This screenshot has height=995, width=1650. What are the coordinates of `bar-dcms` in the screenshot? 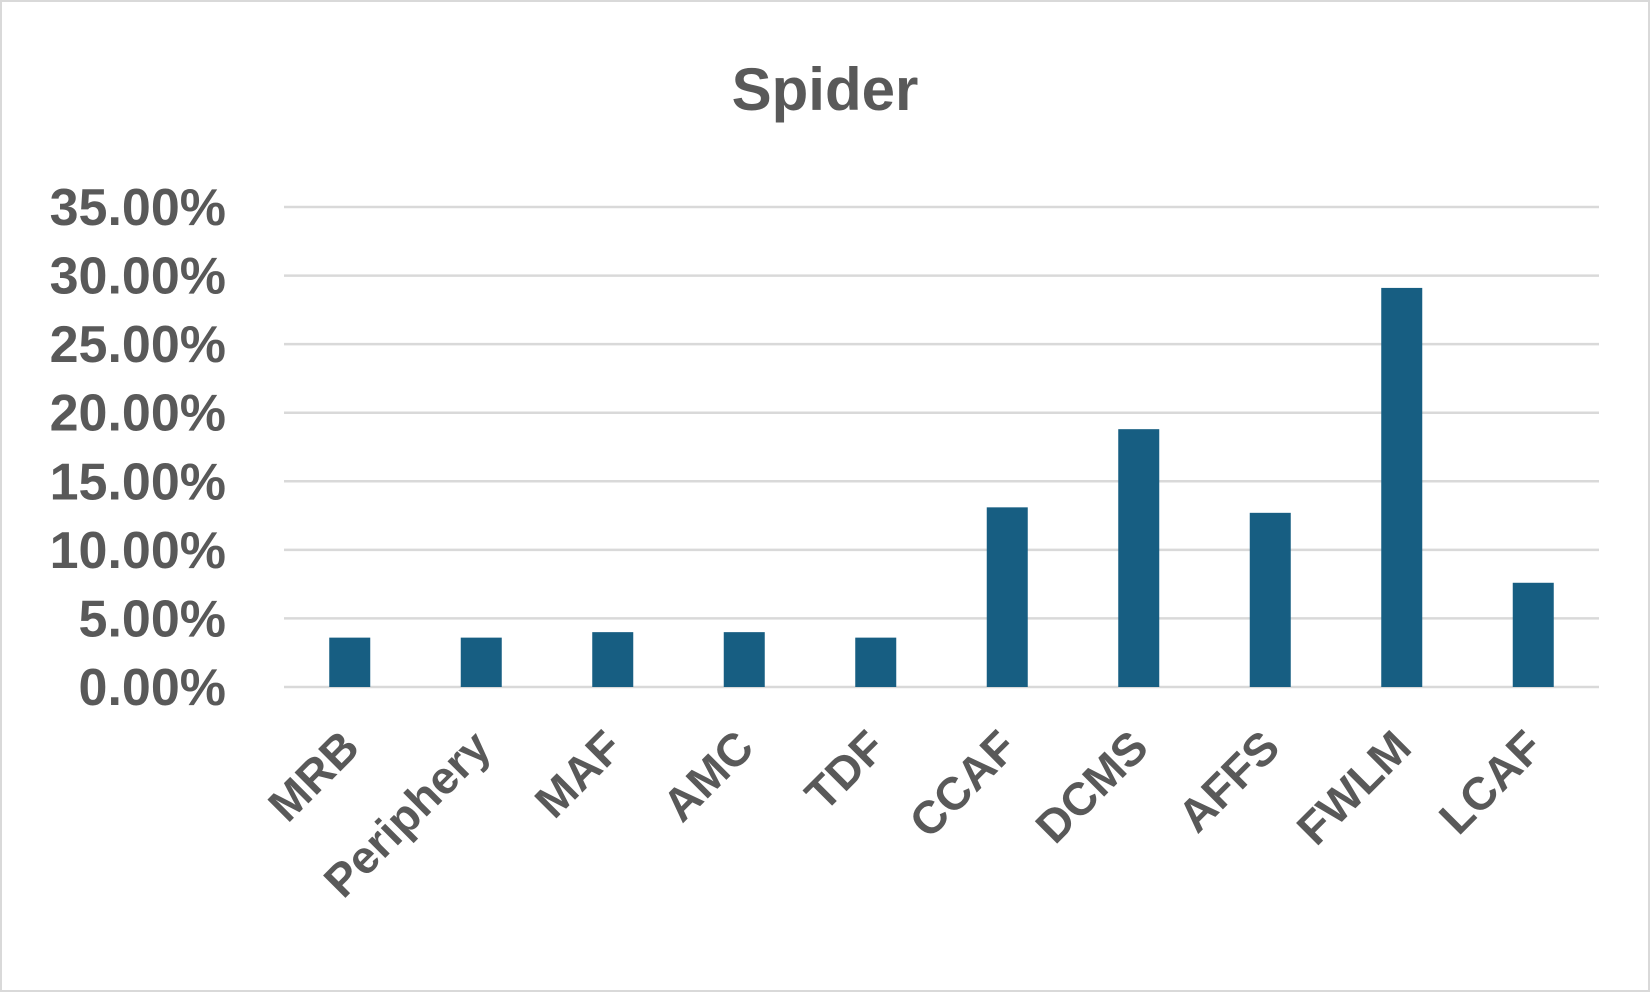 It's located at (1139, 558).